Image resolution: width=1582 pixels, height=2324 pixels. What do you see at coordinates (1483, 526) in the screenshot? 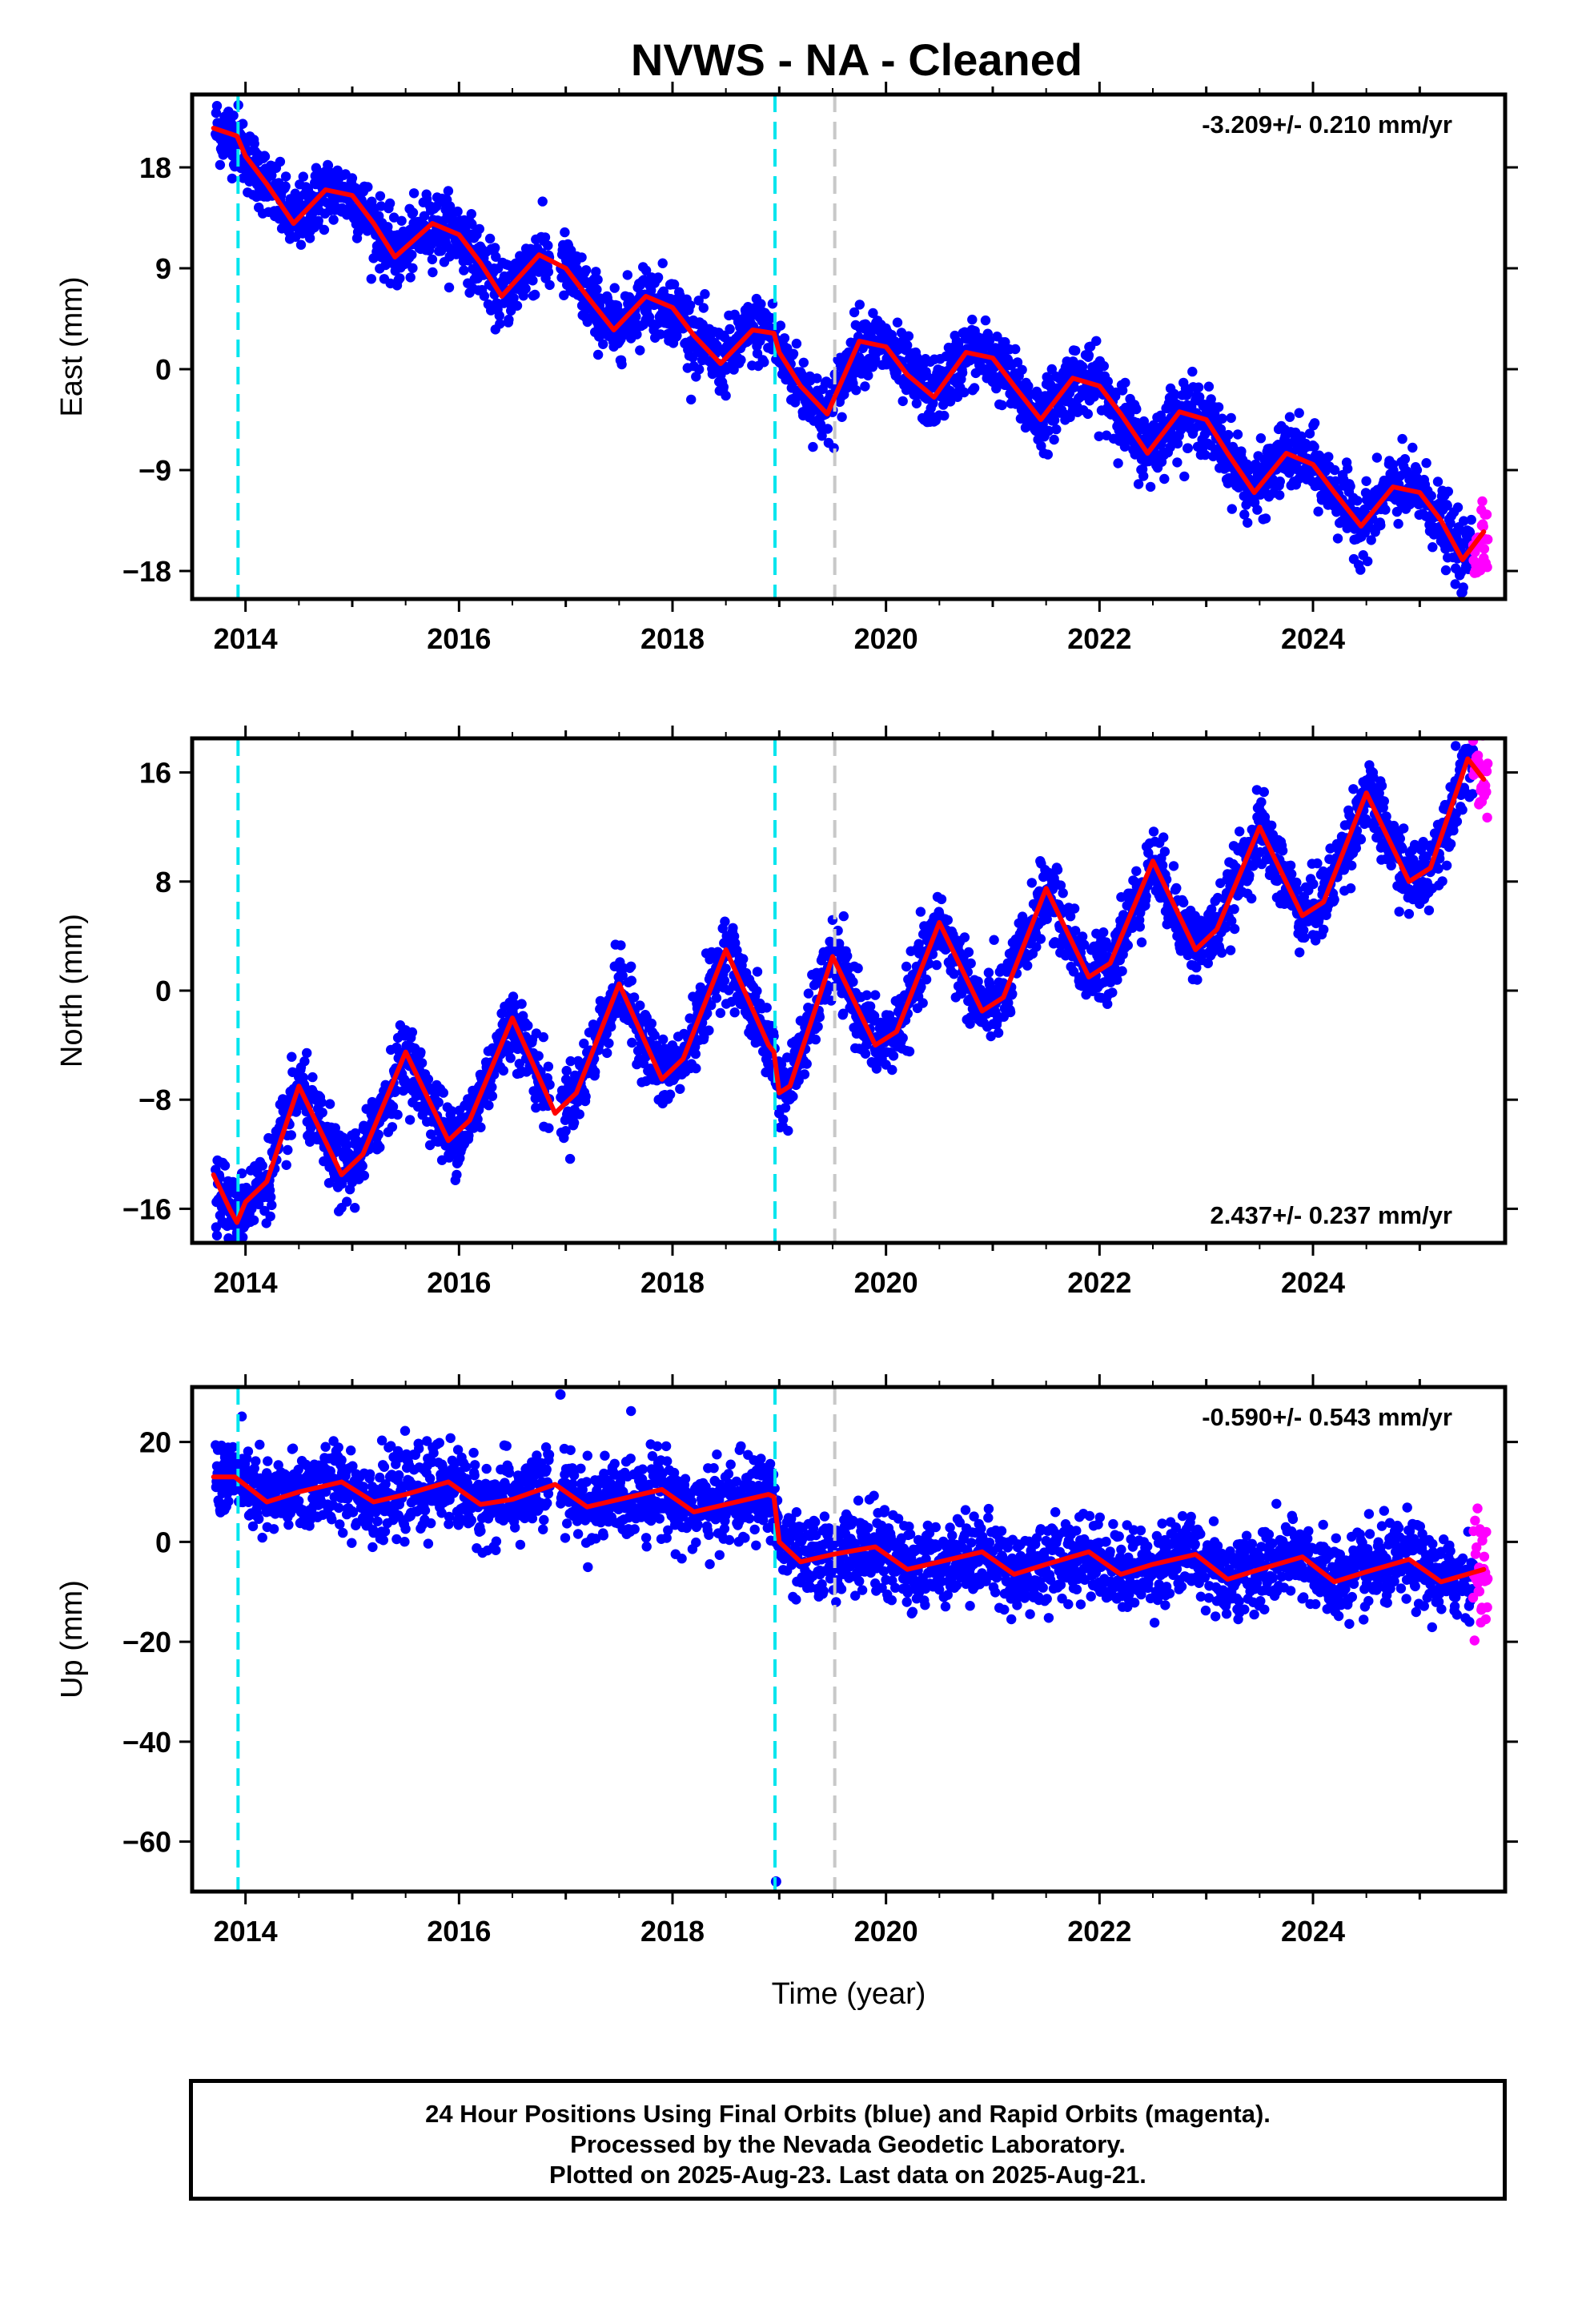
I see `rapid-orbit-point` at bounding box center [1483, 526].